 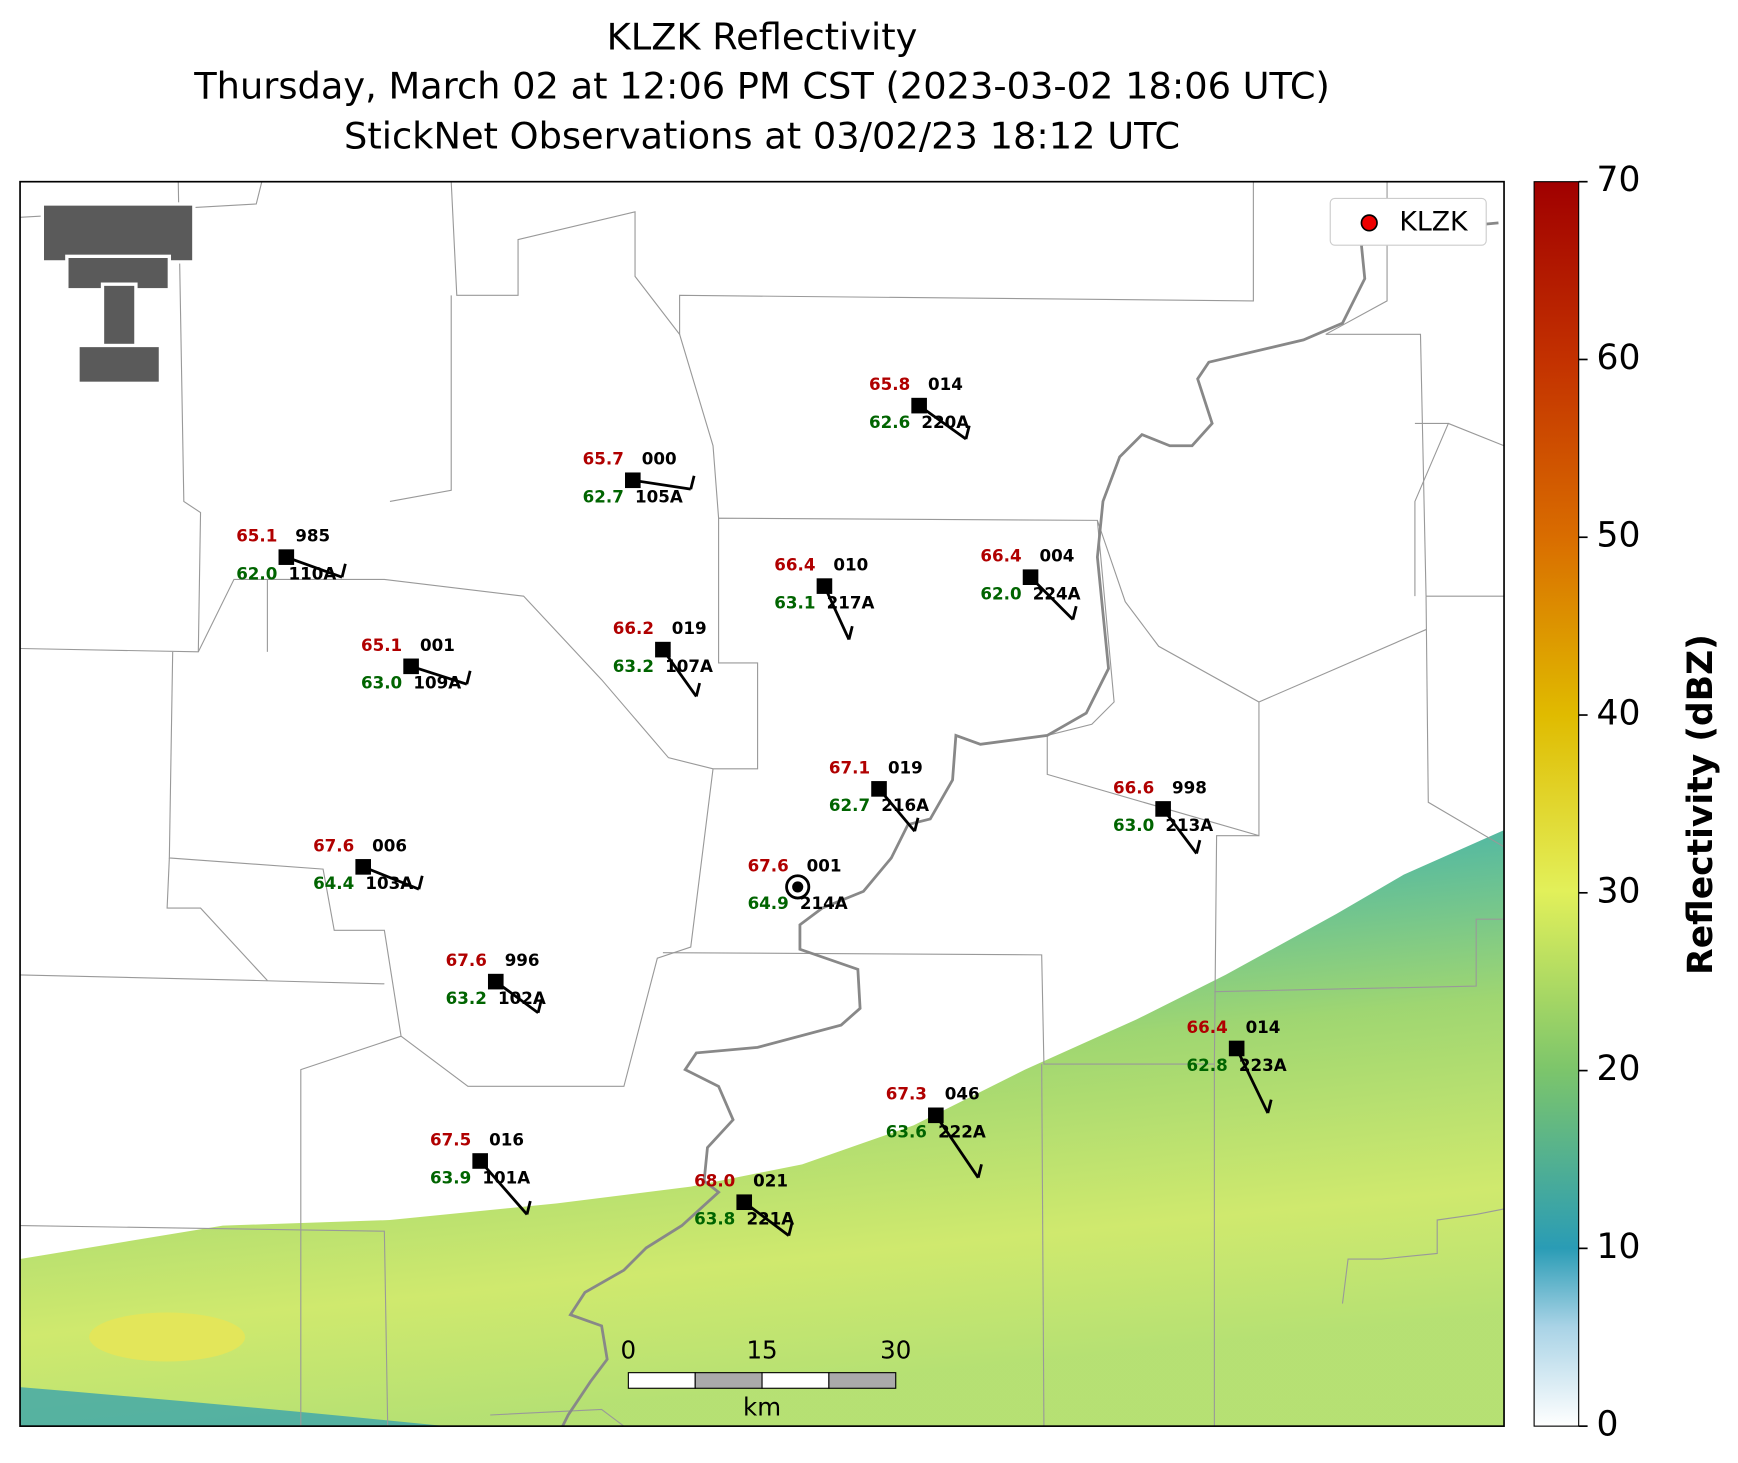 What do you see at coordinates (1701, 804) in the screenshot?
I see `colorbar-label: Reflectivity (dBZ)` at bounding box center [1701, 804].